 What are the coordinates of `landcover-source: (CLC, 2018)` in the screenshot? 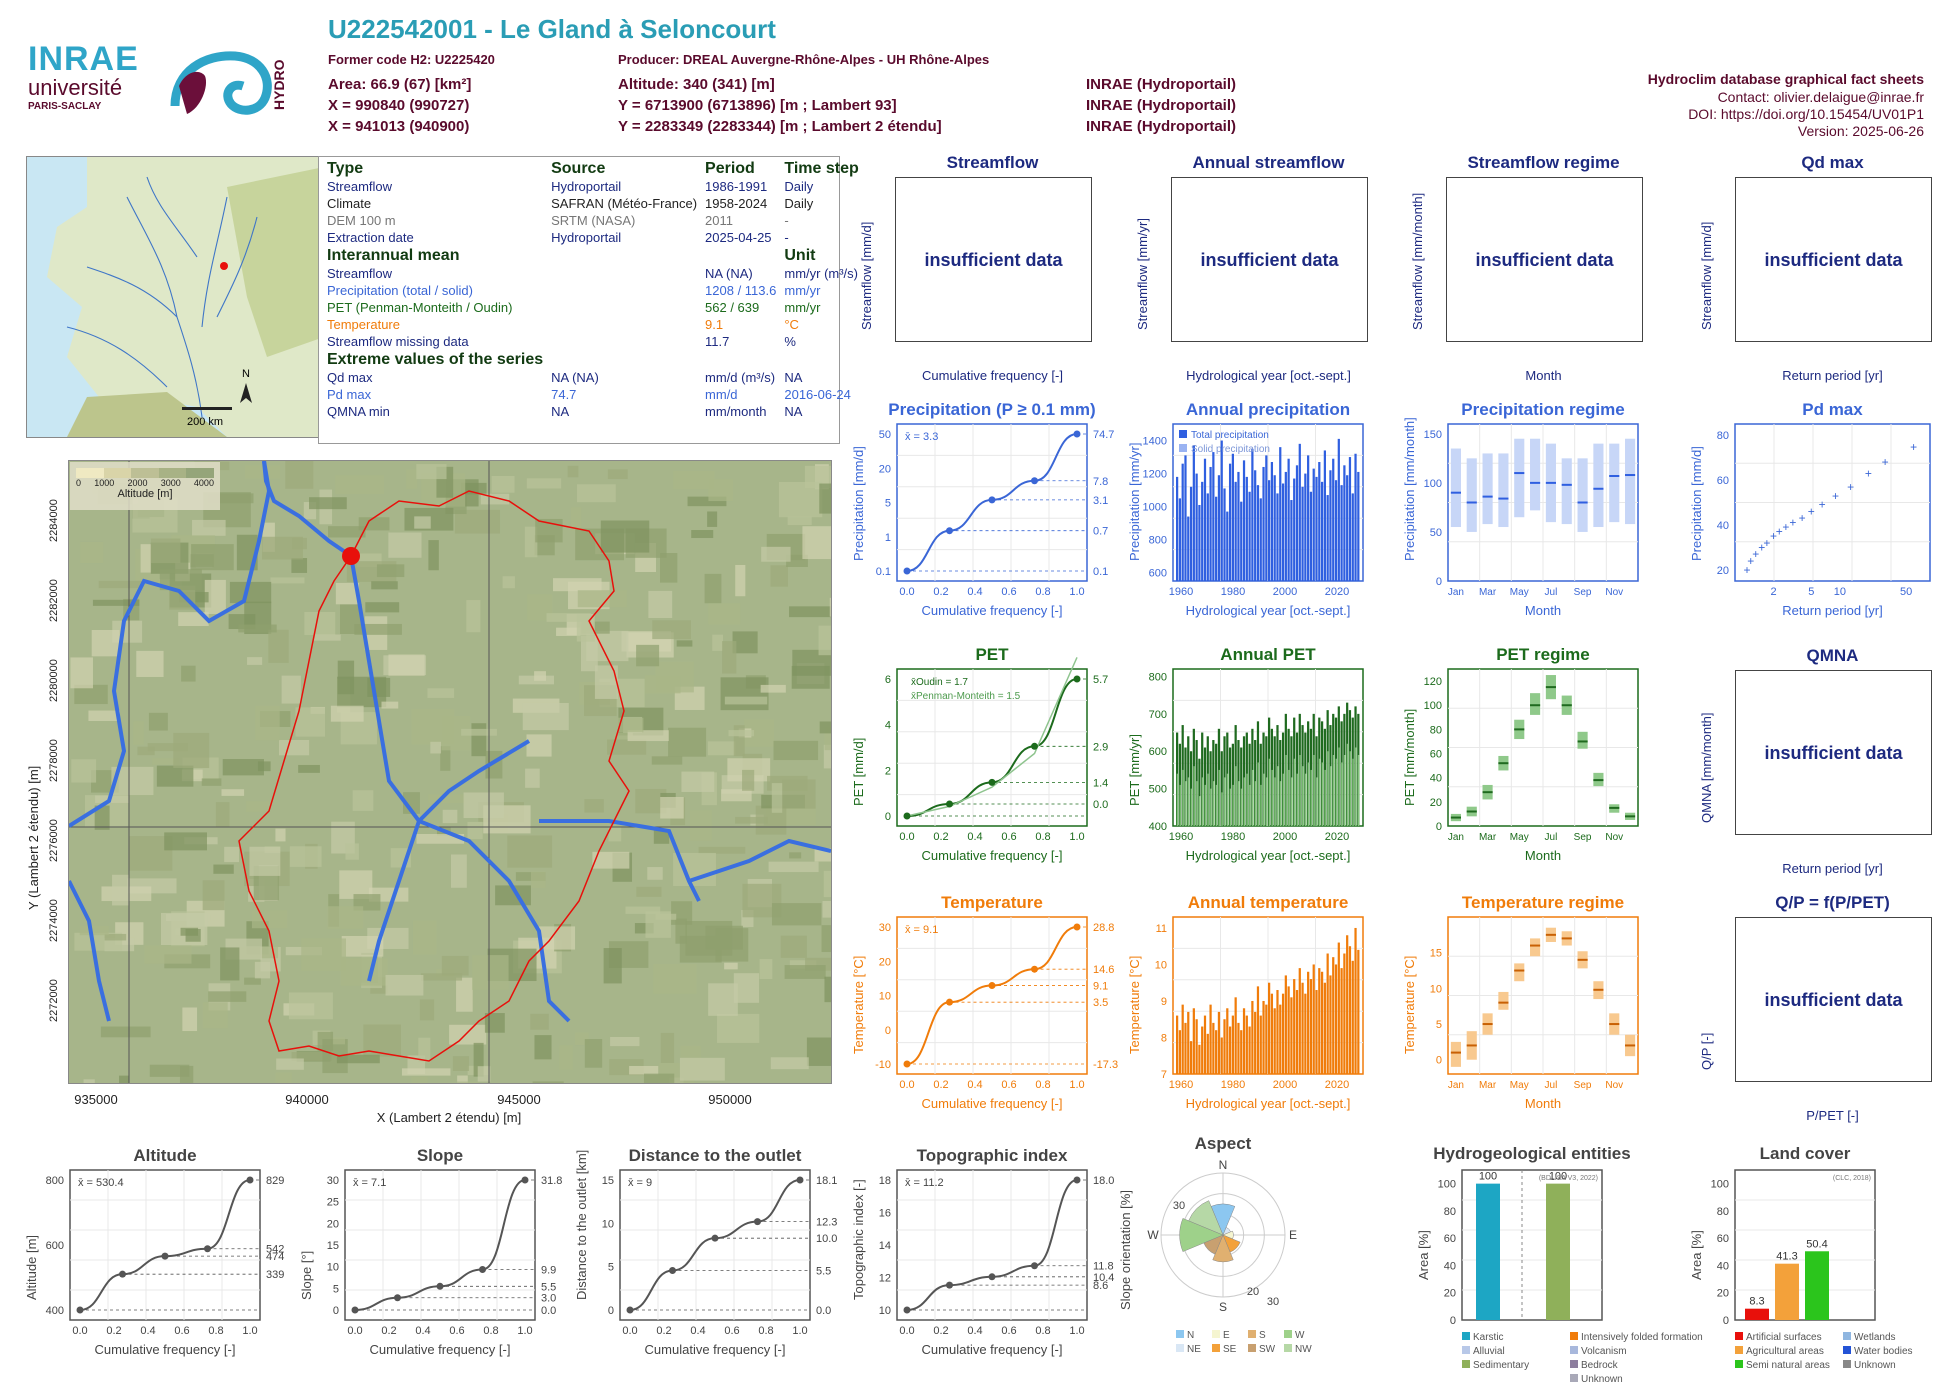 It's located at (1852, 1178).